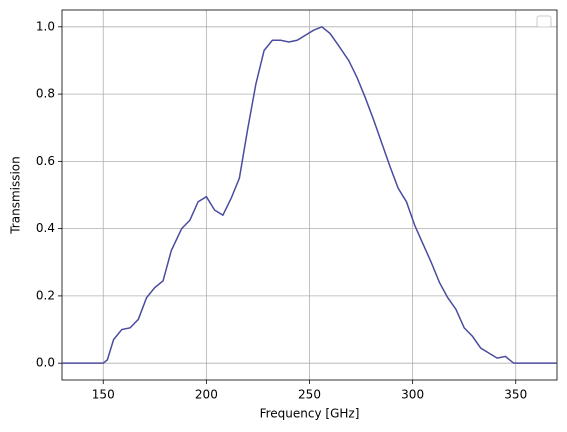 Image resolution: width=567 pixels, height=432 pixels. I want to click on legend, so click(544, 21).